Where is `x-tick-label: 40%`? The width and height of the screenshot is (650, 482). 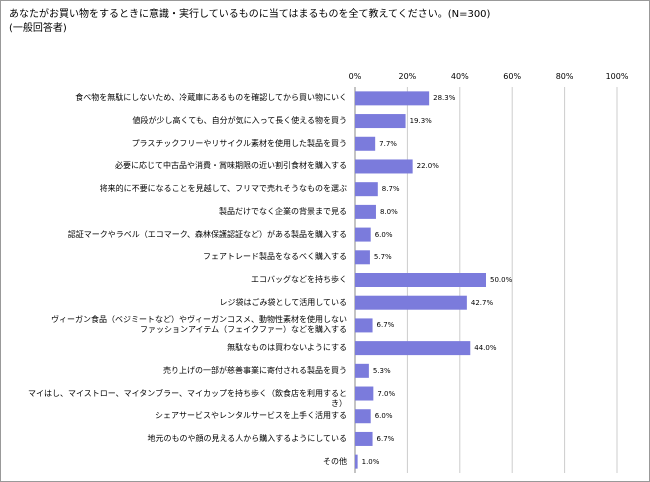
x-tick-label: 40% is located at coordinates (459, 76).